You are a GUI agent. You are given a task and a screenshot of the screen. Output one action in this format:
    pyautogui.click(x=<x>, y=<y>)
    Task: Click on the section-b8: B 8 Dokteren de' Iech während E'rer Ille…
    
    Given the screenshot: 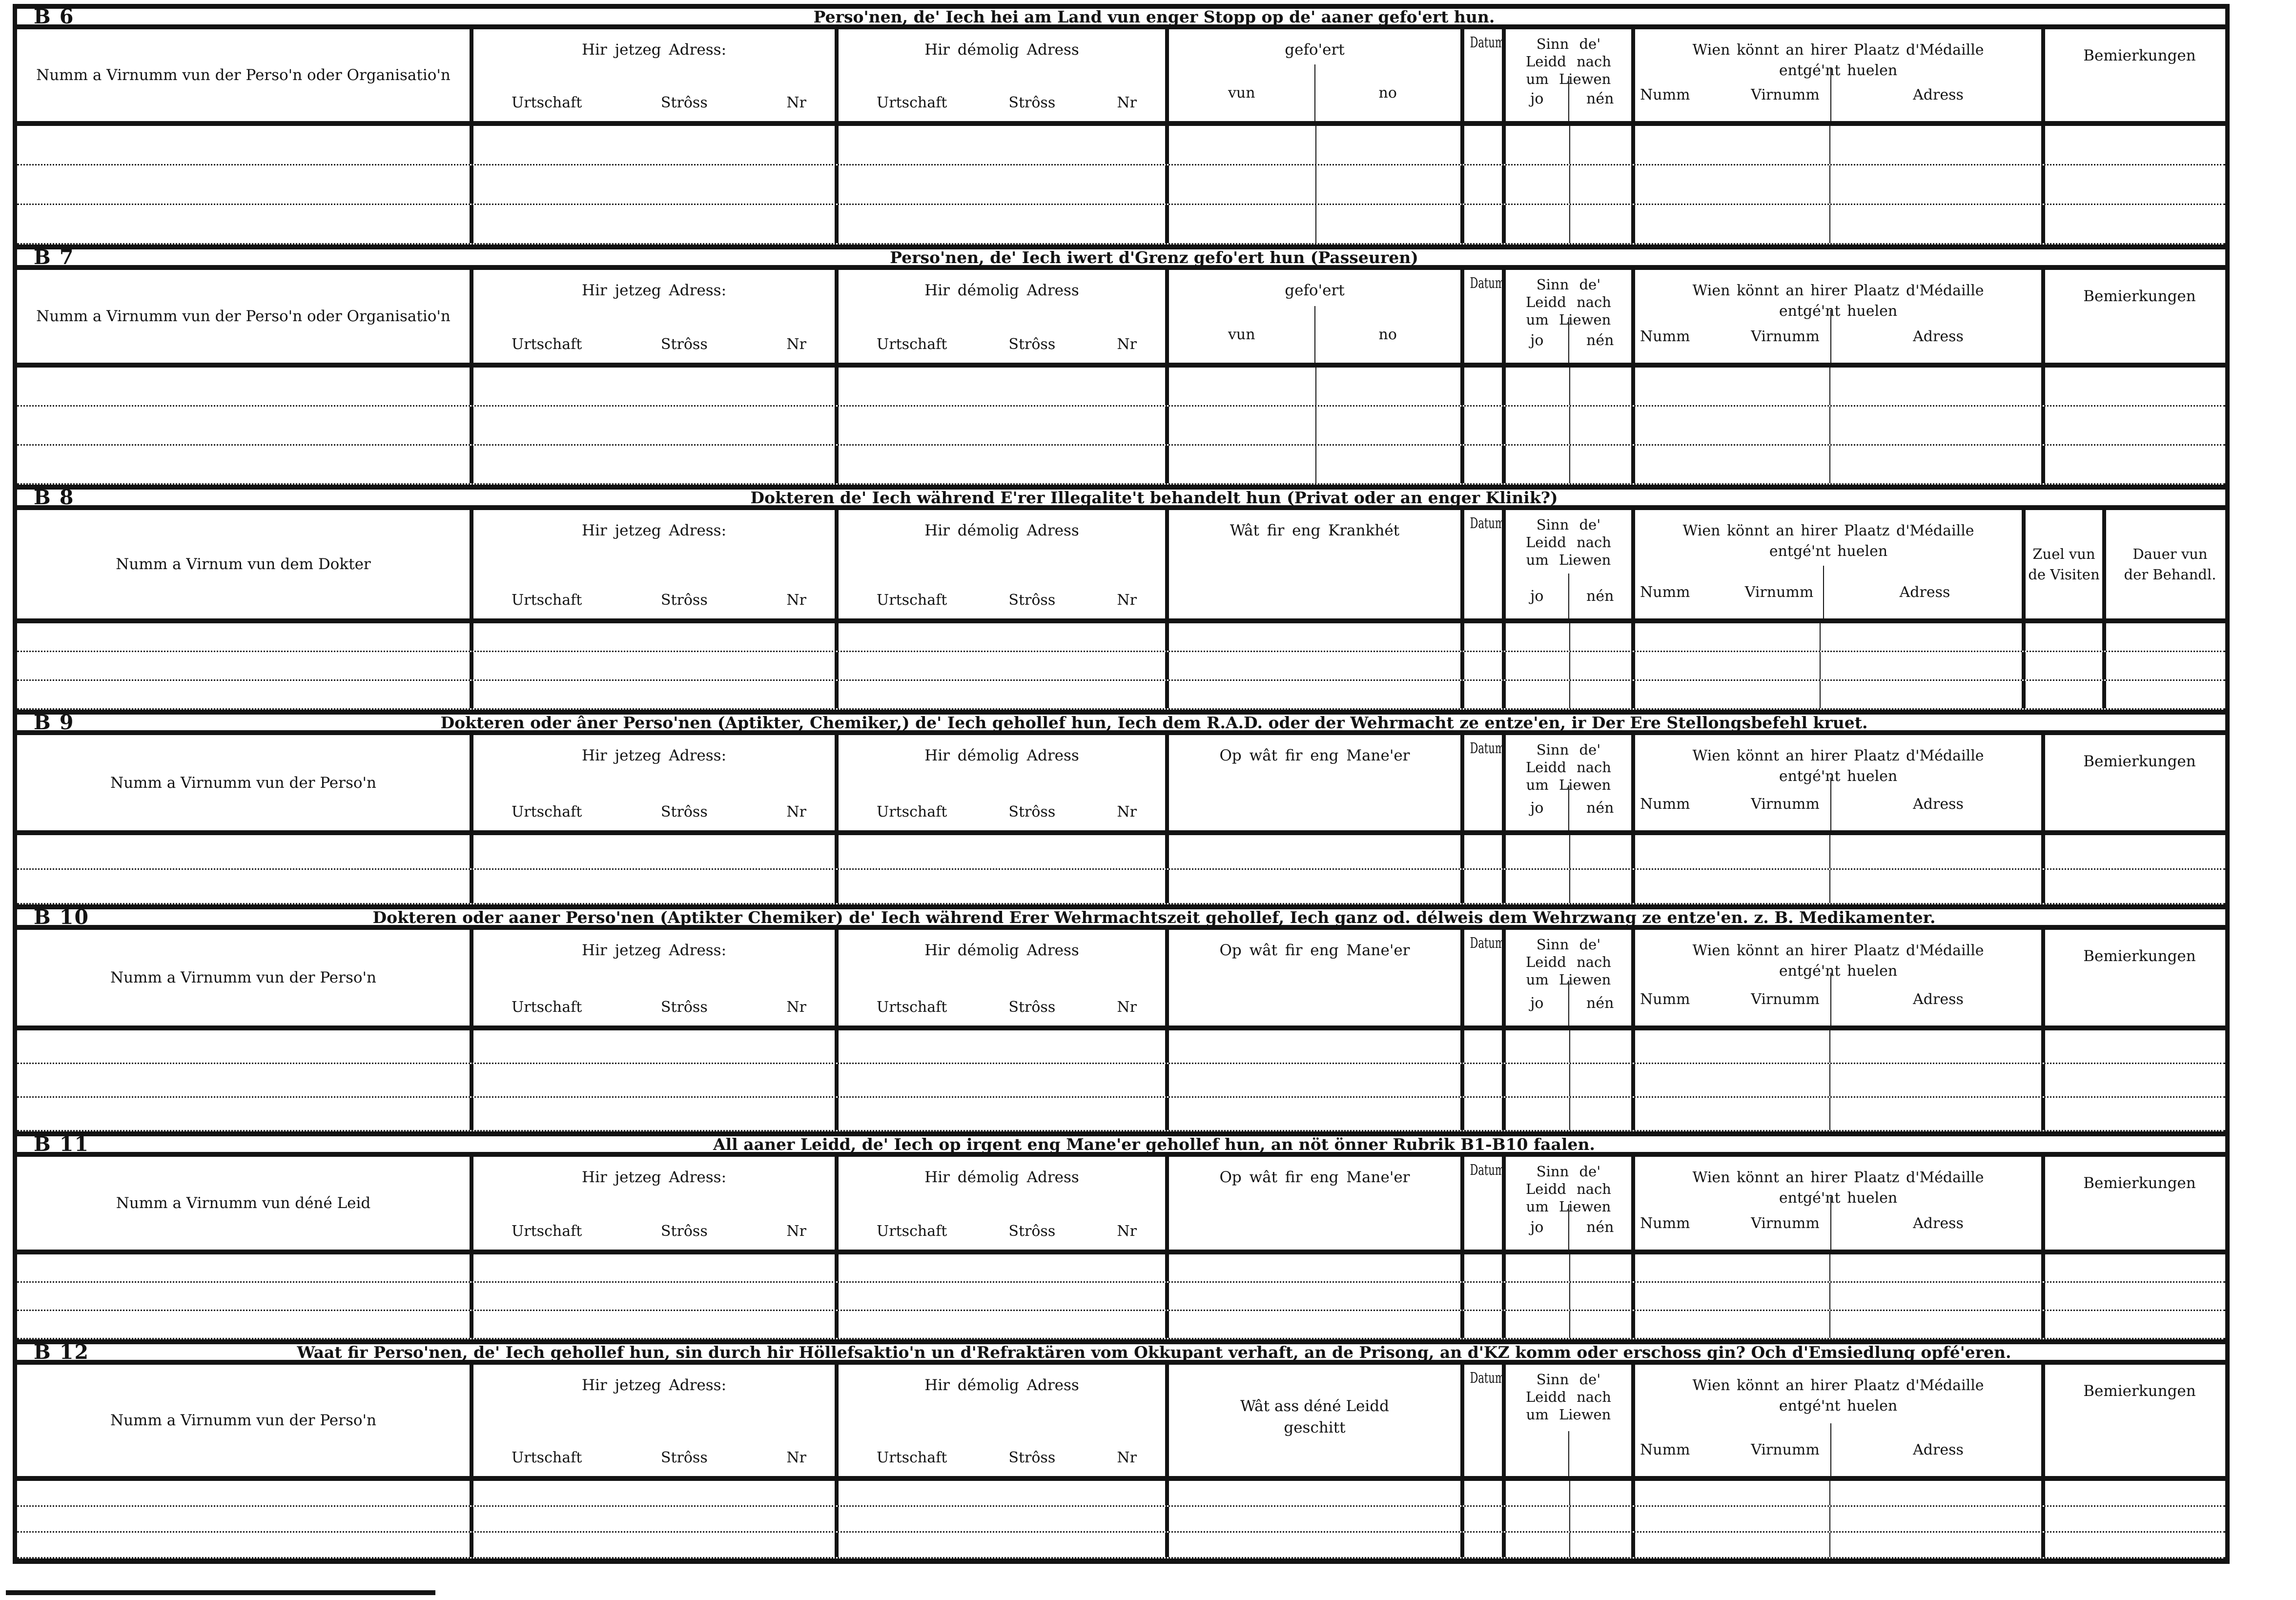 What is the action you would take?
    pyautogui.click(x=1121, y=597)
    